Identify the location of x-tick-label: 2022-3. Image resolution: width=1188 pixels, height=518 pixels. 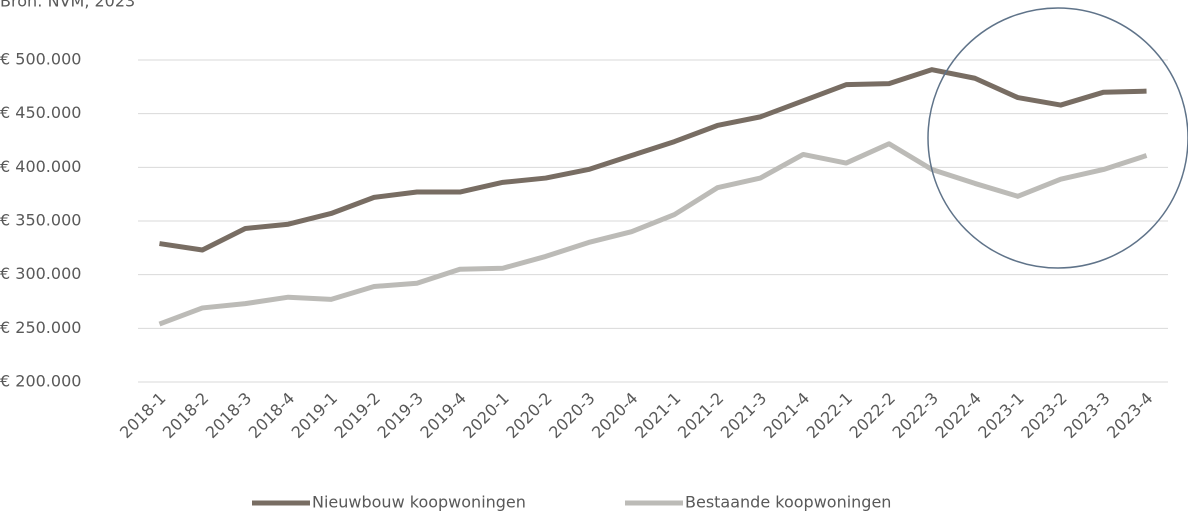
(915, 416).